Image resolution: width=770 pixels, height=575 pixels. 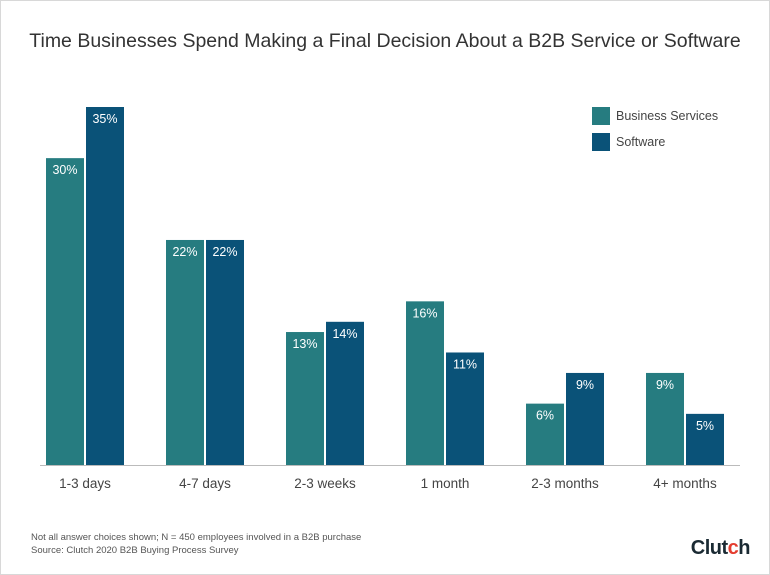 I want to click on data-label: 11%, so click(x=465, y=364).